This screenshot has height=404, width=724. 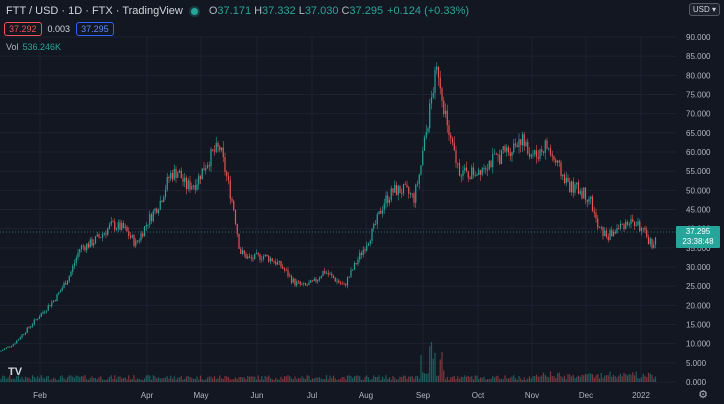 What do you see at coordinates (23, 29) in the screenshot?
I see `bid-price: 37.292` at bounding box center [23, 29].